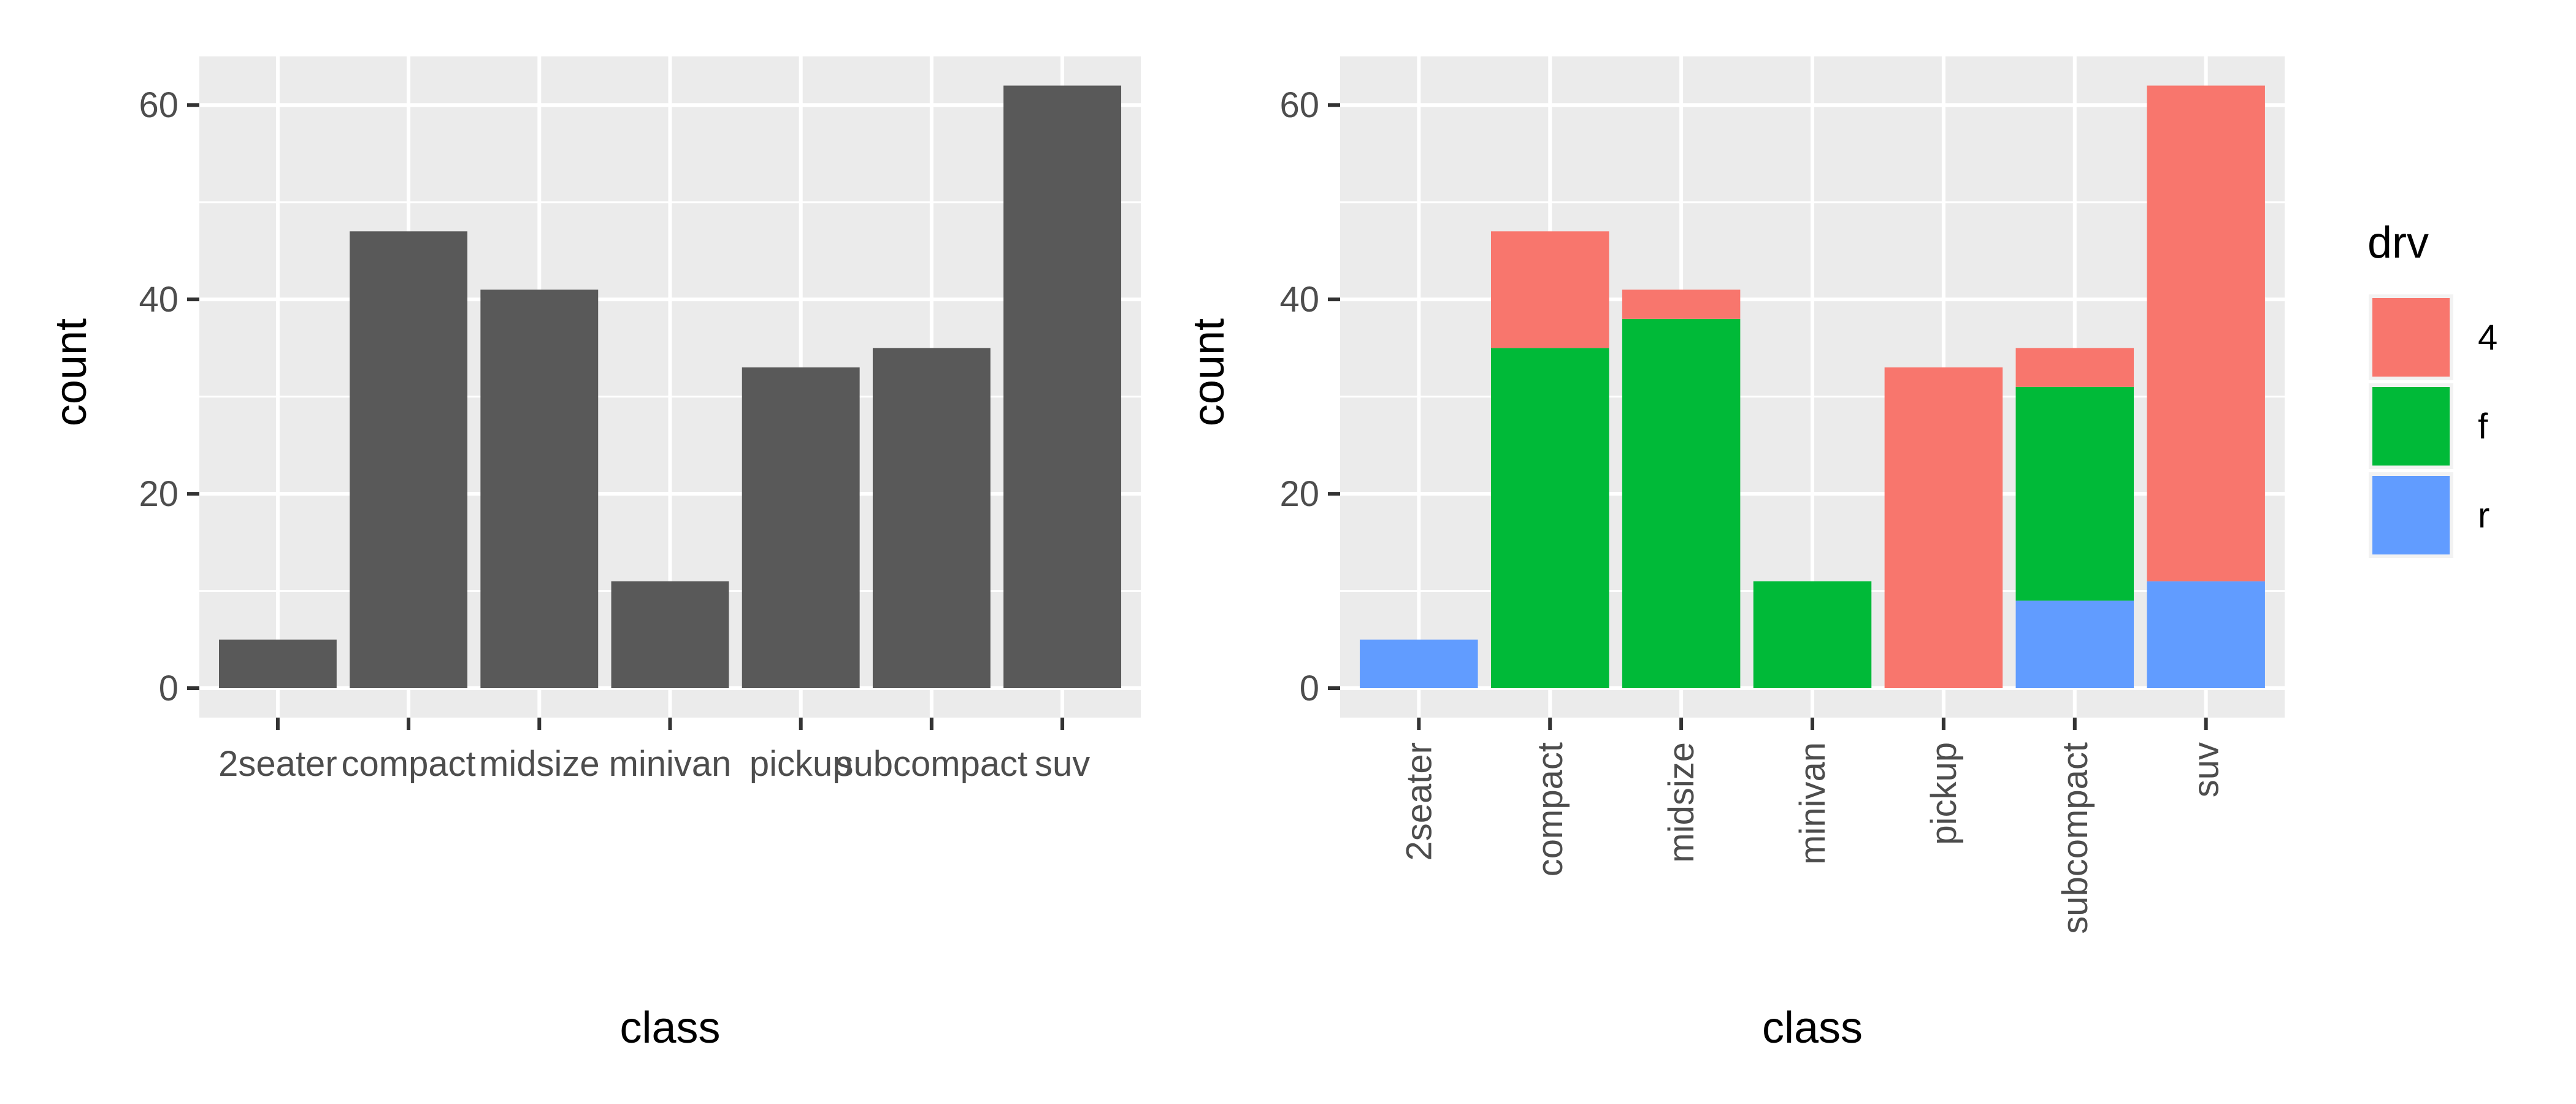 This screenshot has width=2576, height=1104. Describe the element at coordinates (801, 527) in the screenshot. I see `bar-pickup` at that location.